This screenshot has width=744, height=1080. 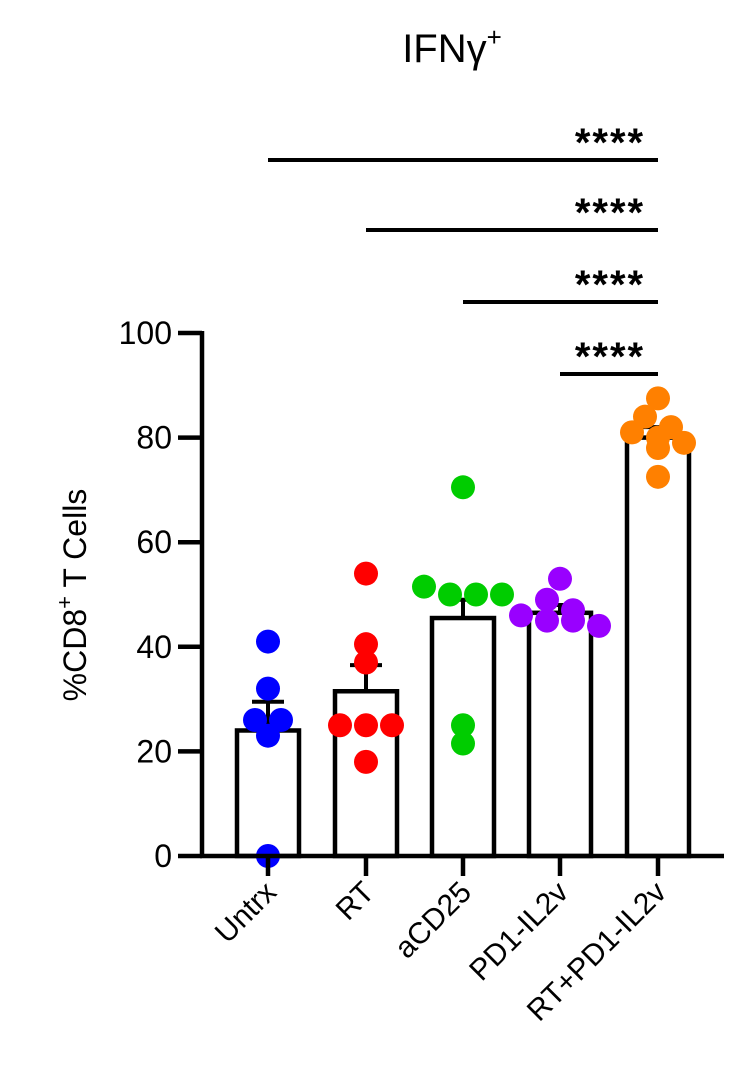 I want to click on y-tick-label-1: 20, so click(x=154, y=751).